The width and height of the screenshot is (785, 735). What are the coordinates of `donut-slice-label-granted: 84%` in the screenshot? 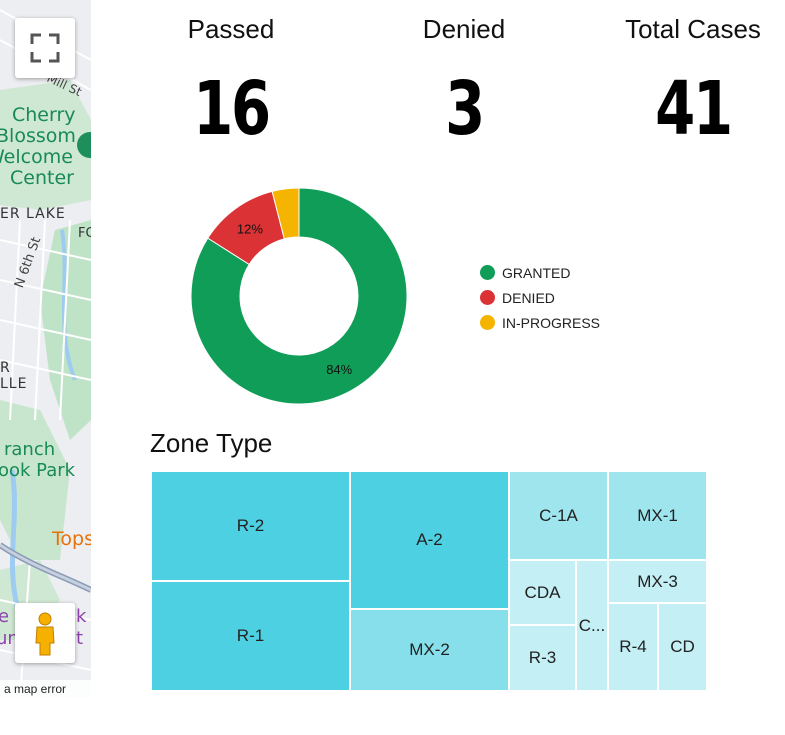 It's located at (339, 369).